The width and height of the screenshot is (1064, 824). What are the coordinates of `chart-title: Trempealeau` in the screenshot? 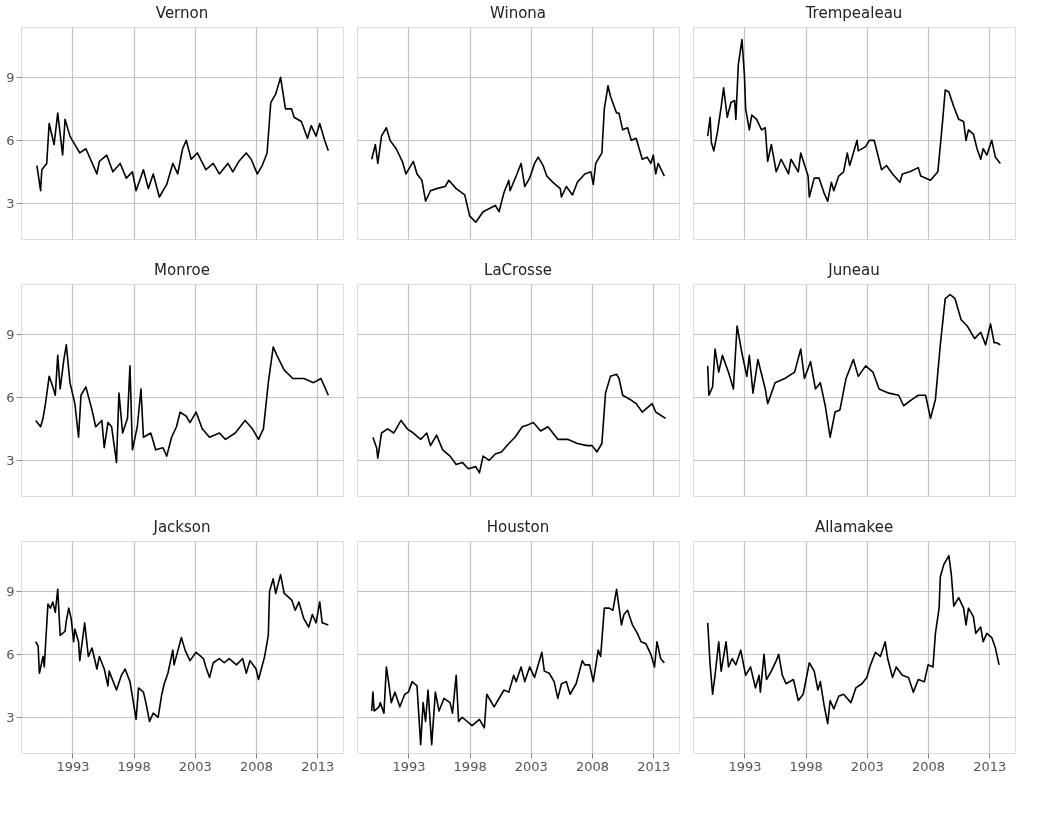 It's located at (853, 13).